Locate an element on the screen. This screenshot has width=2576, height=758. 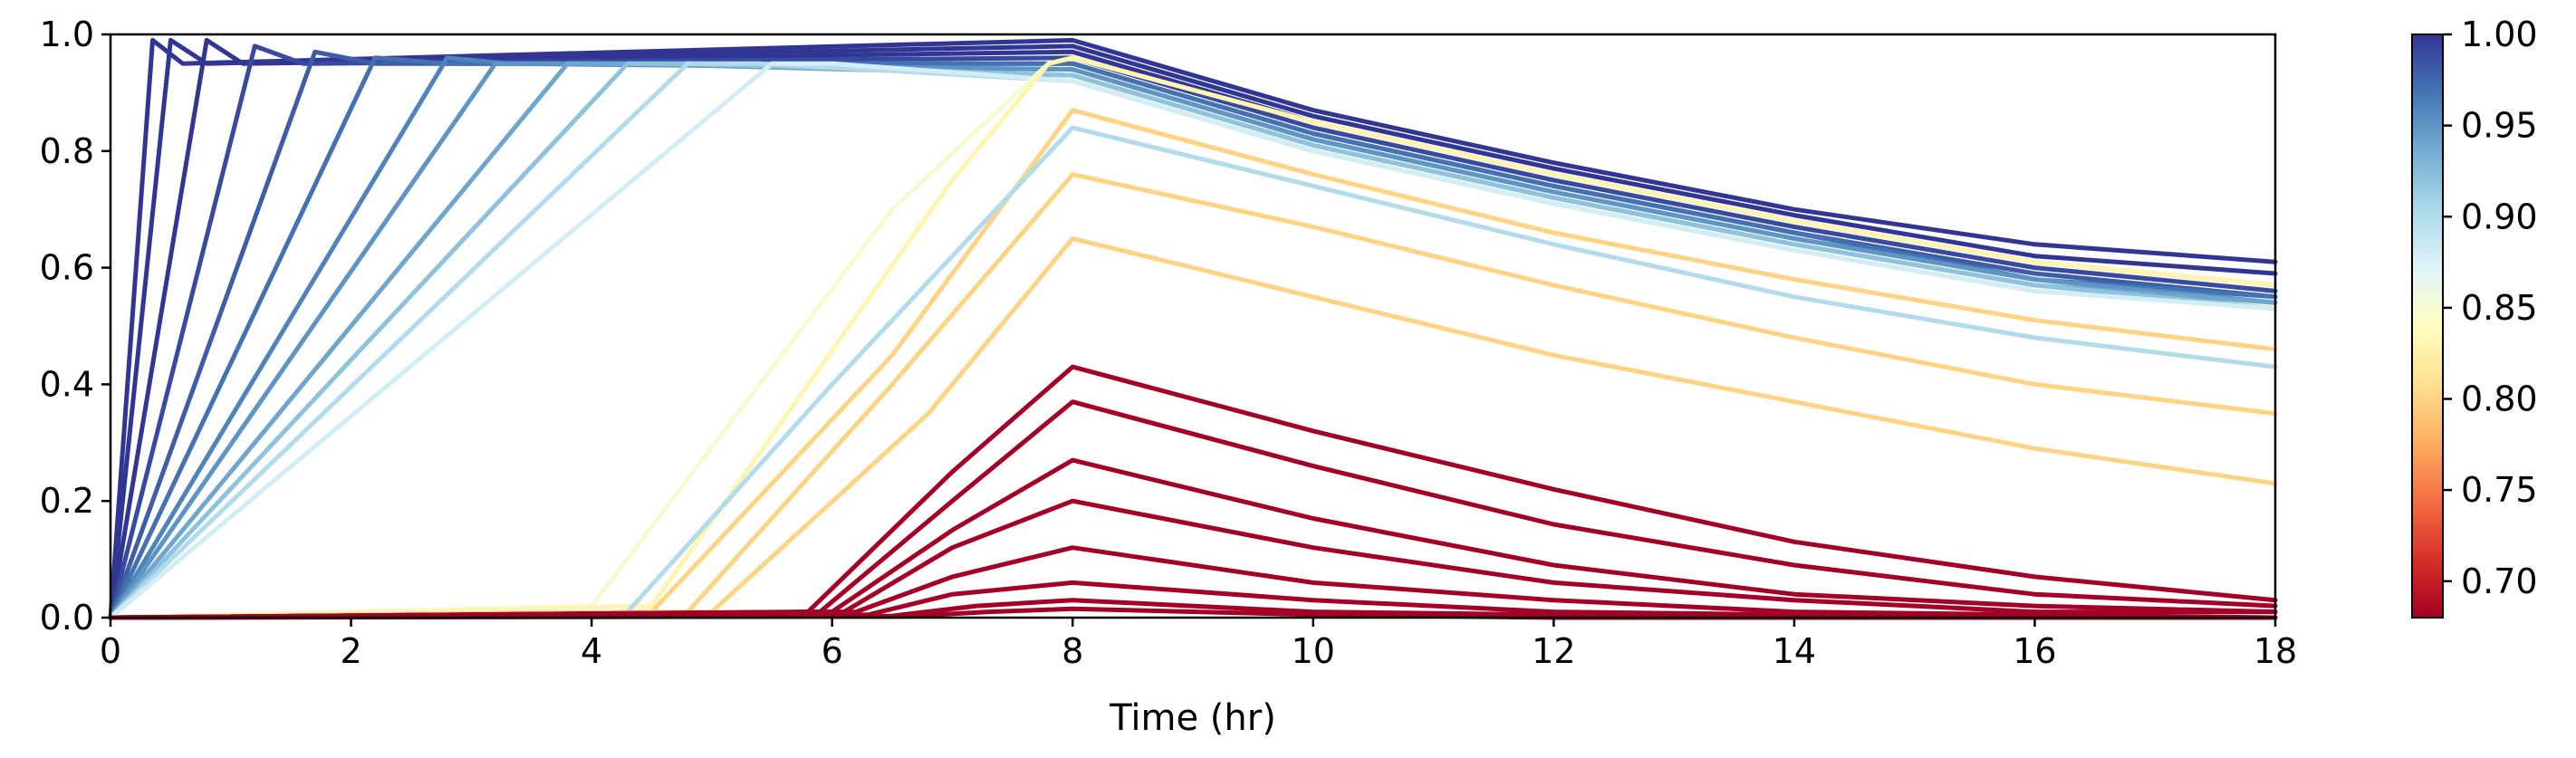
x-tick-label: 16 is located at coordinates (2034, 651).